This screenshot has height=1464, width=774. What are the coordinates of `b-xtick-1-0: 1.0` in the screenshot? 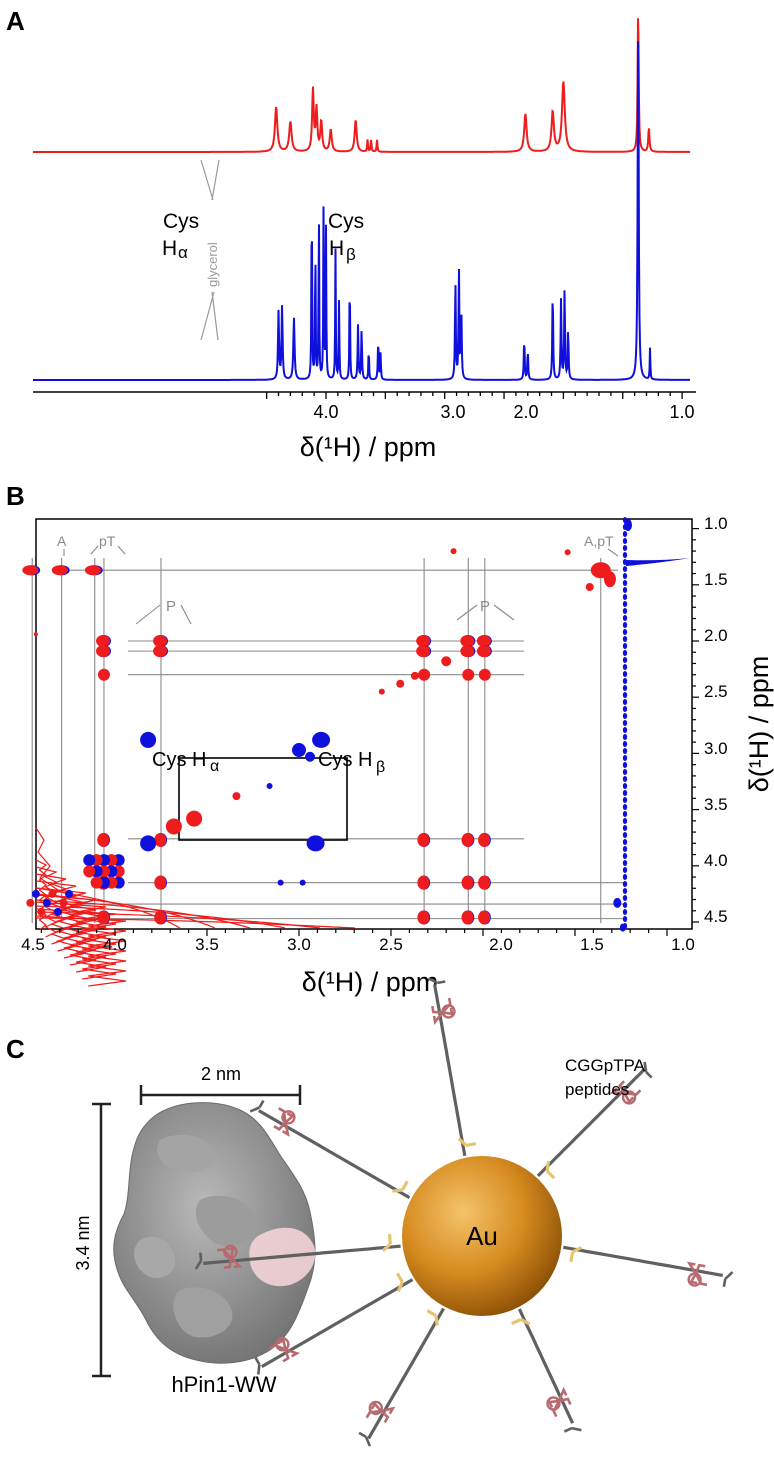 It's located at (683, 944).